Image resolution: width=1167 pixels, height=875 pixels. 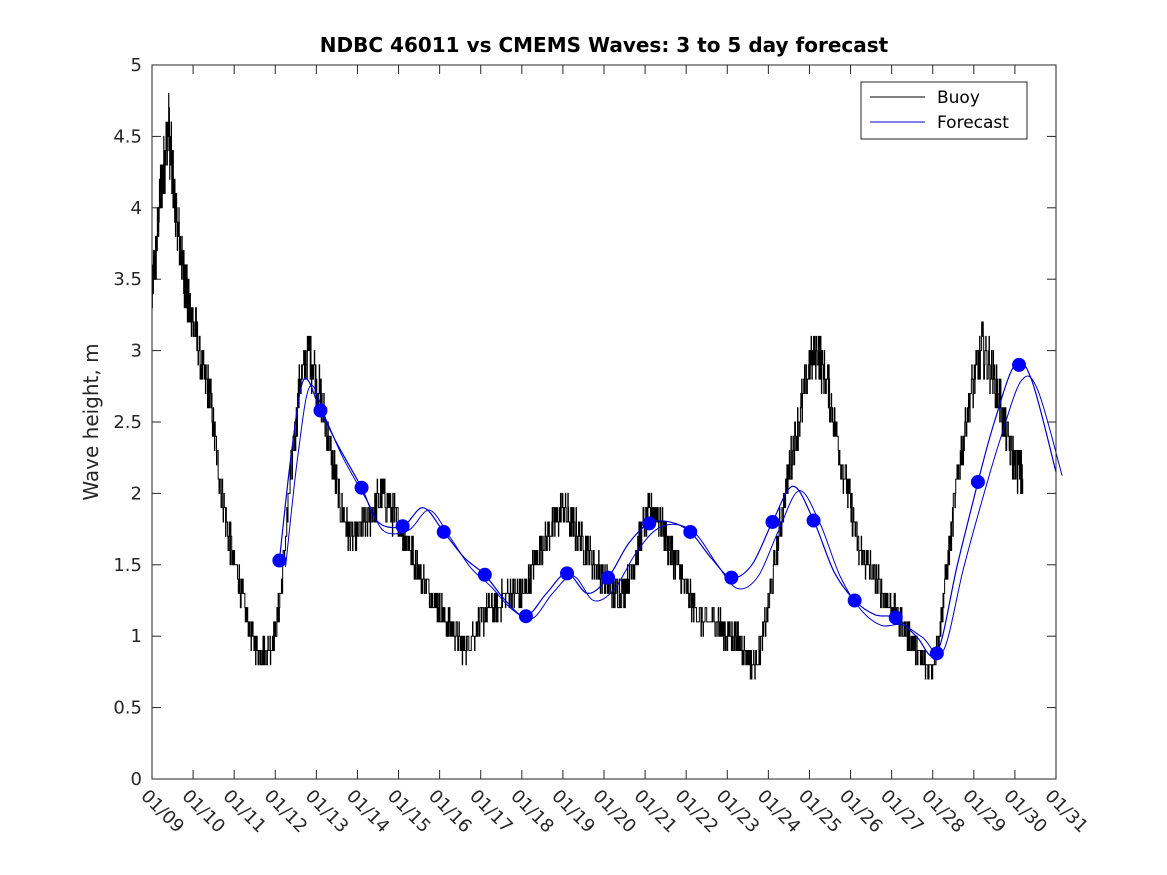 I want to click on legend-box, so click(x=944, y=110).